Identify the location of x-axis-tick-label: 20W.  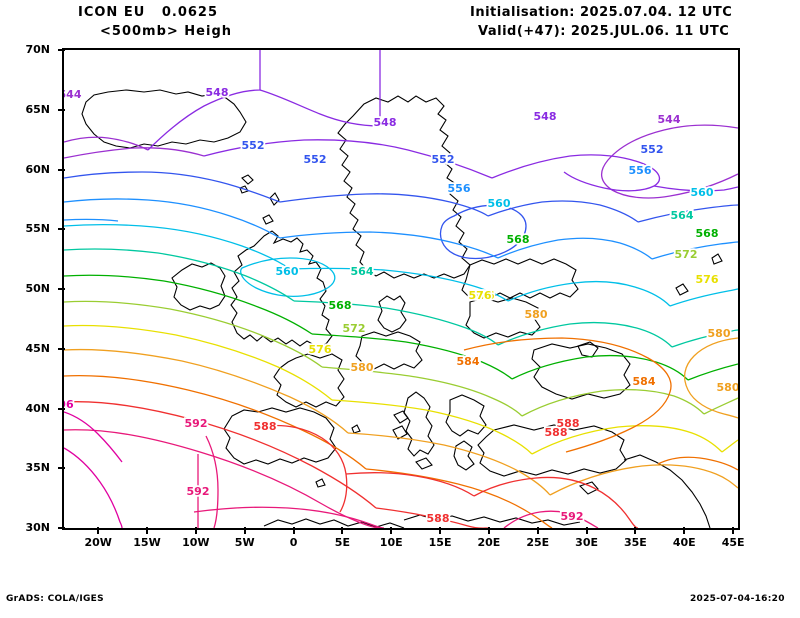
(98, 542).